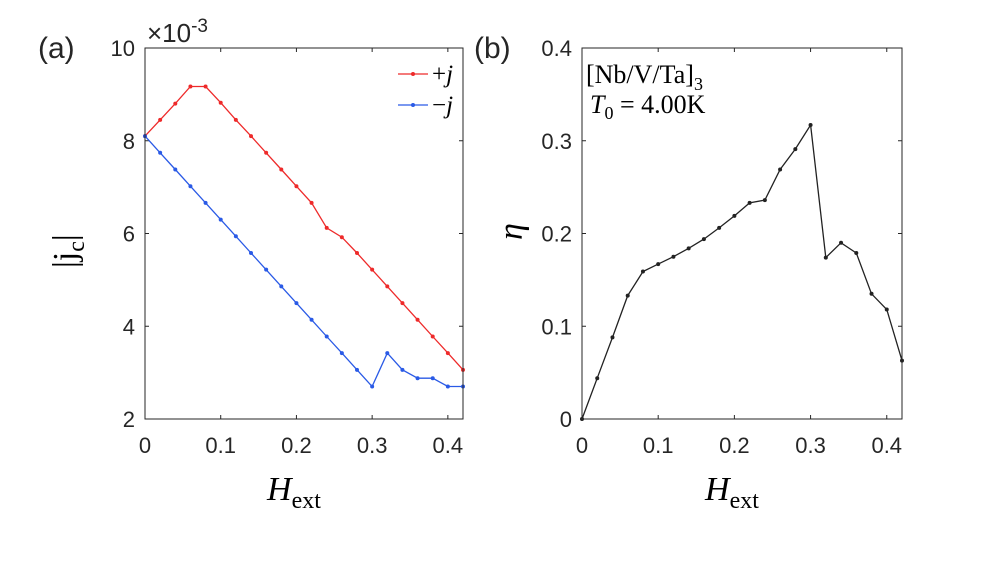 Image resolution: width=996 pixels, height=567 pixels. I want to click on b-x-tick-label: 0.4, so click(886, 445).